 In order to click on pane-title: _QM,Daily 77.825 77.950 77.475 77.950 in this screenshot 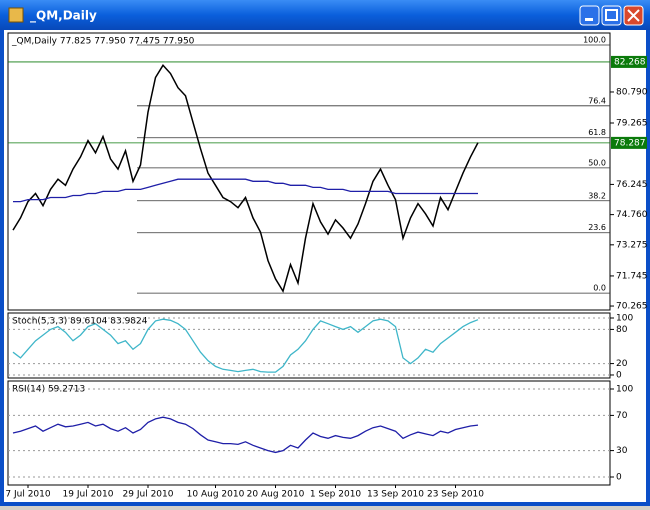, I will do `click(103, 42)`.